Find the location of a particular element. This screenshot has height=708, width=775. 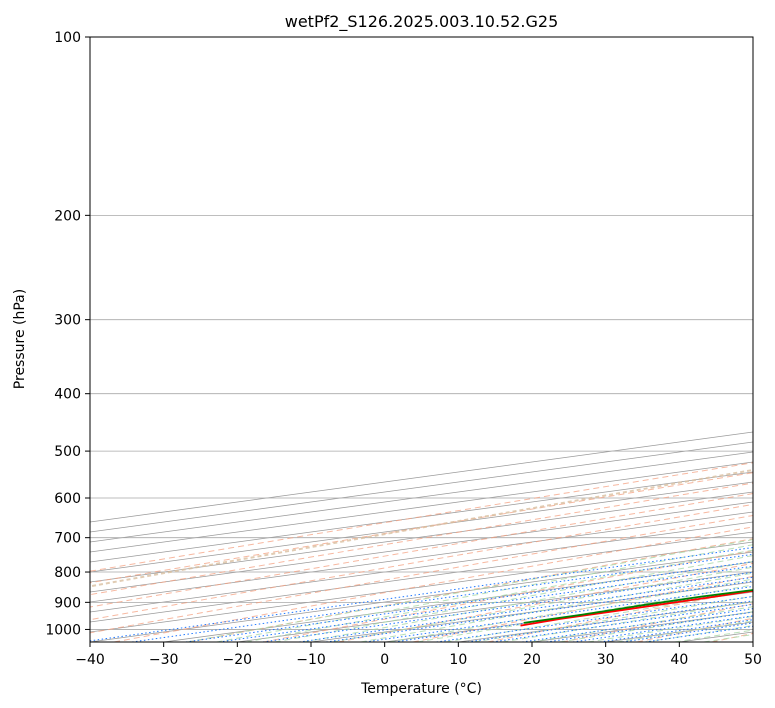

y-tick-label: 700 is located at coordinates (67, 539).